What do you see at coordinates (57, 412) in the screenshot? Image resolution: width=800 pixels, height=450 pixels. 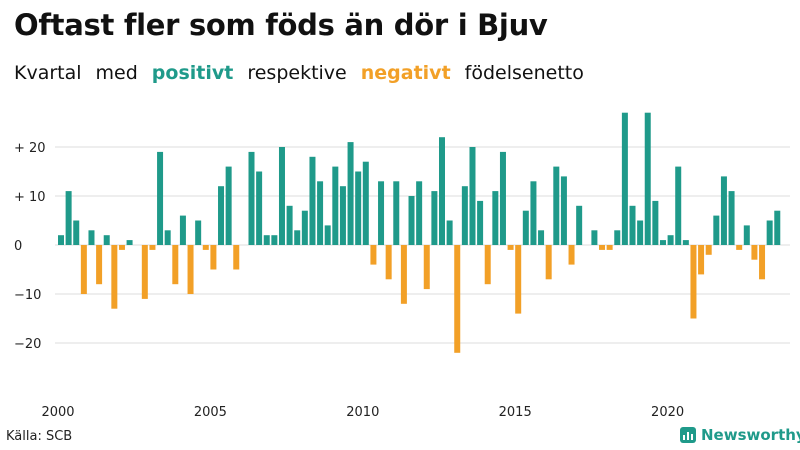 I see `x-tick-label: 2000` at bounding box center [57, 412].